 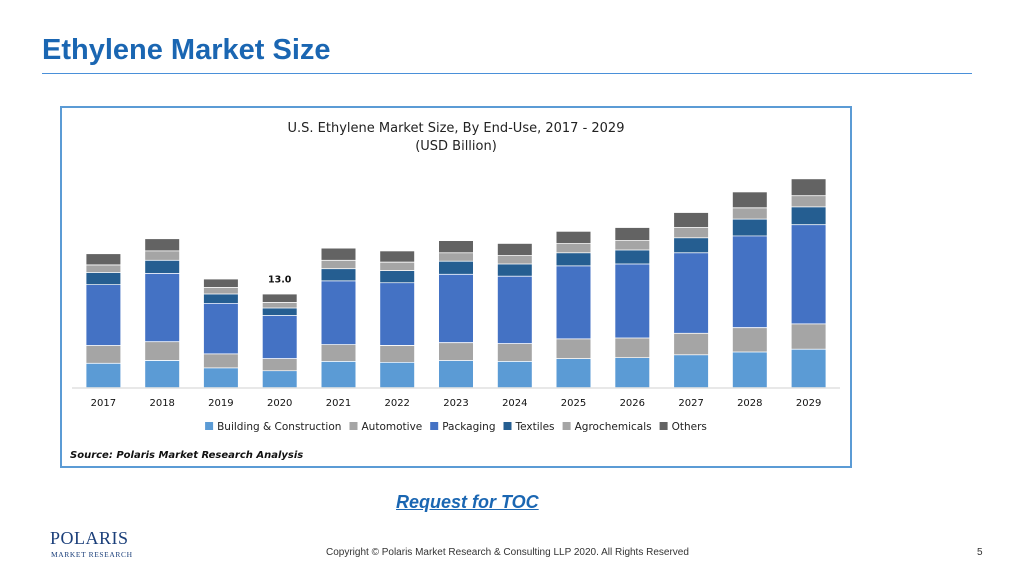 What do you see at coordinates (632, 348) in the screenshot?
I see `bar-2026-automotive` at bounding box center [632, 348].